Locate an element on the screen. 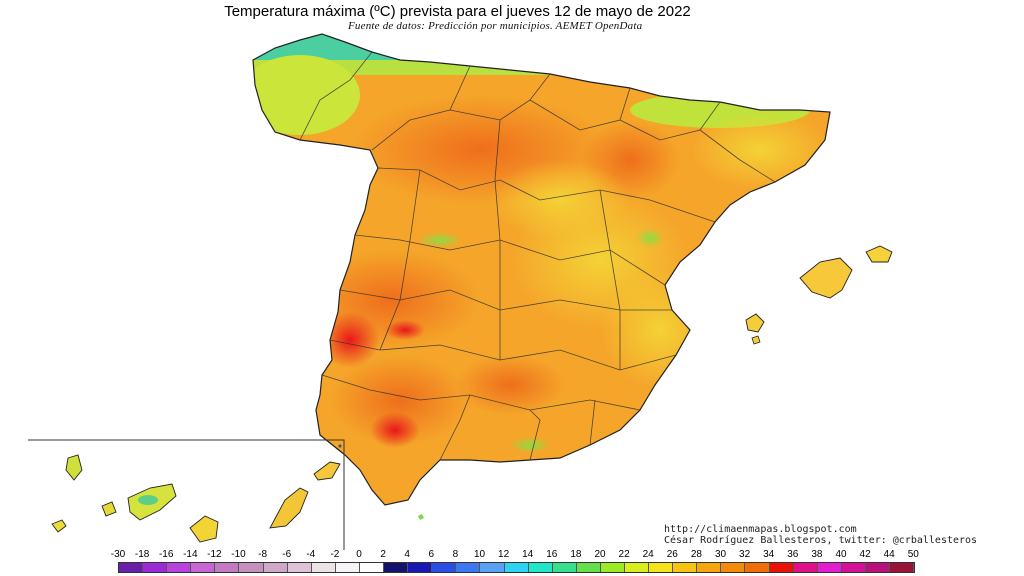  legend-tick-label: 34 is located at coordinates (769, 554).